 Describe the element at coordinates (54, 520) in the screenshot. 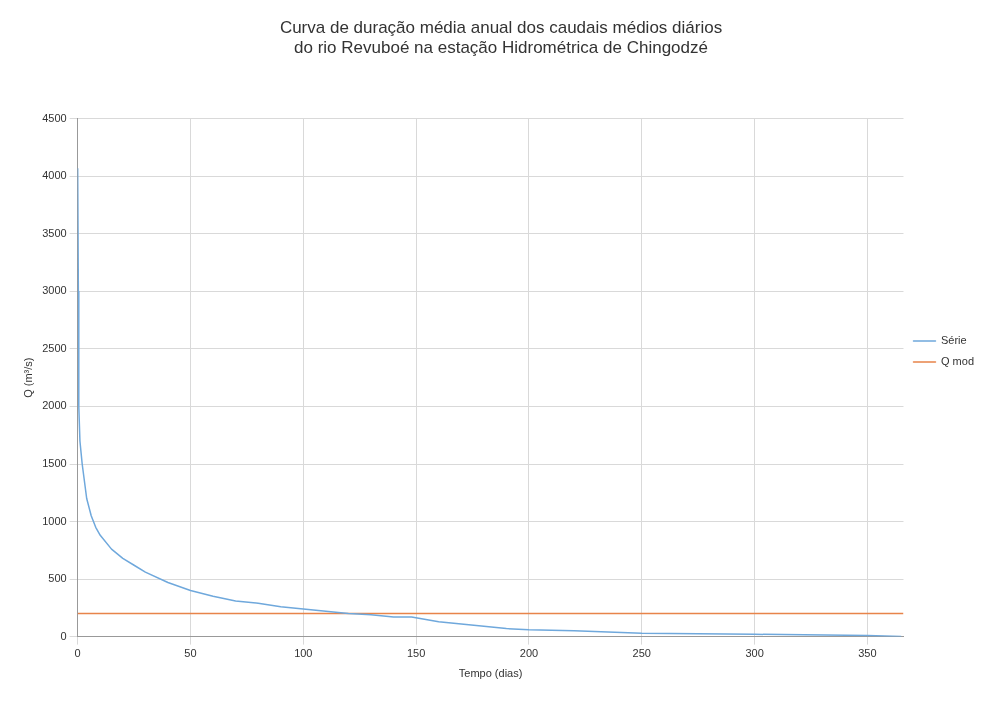

I see `y-tick-label: 1000` at that location.